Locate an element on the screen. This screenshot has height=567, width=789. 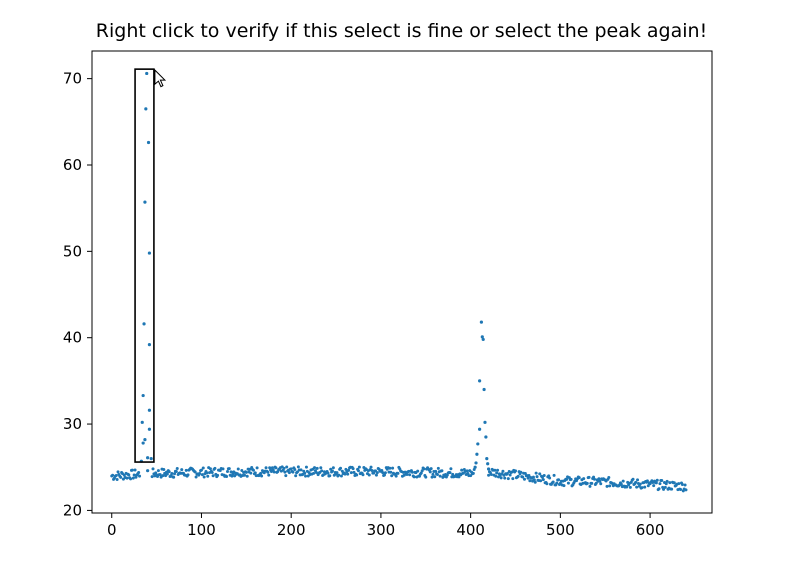
x-tick-label: 0 is located at coordinates (112, 530).